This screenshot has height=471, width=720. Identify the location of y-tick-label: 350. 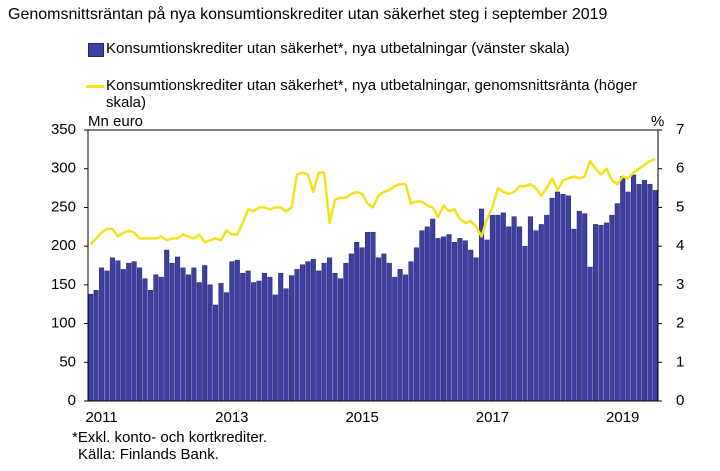
(63, 129).